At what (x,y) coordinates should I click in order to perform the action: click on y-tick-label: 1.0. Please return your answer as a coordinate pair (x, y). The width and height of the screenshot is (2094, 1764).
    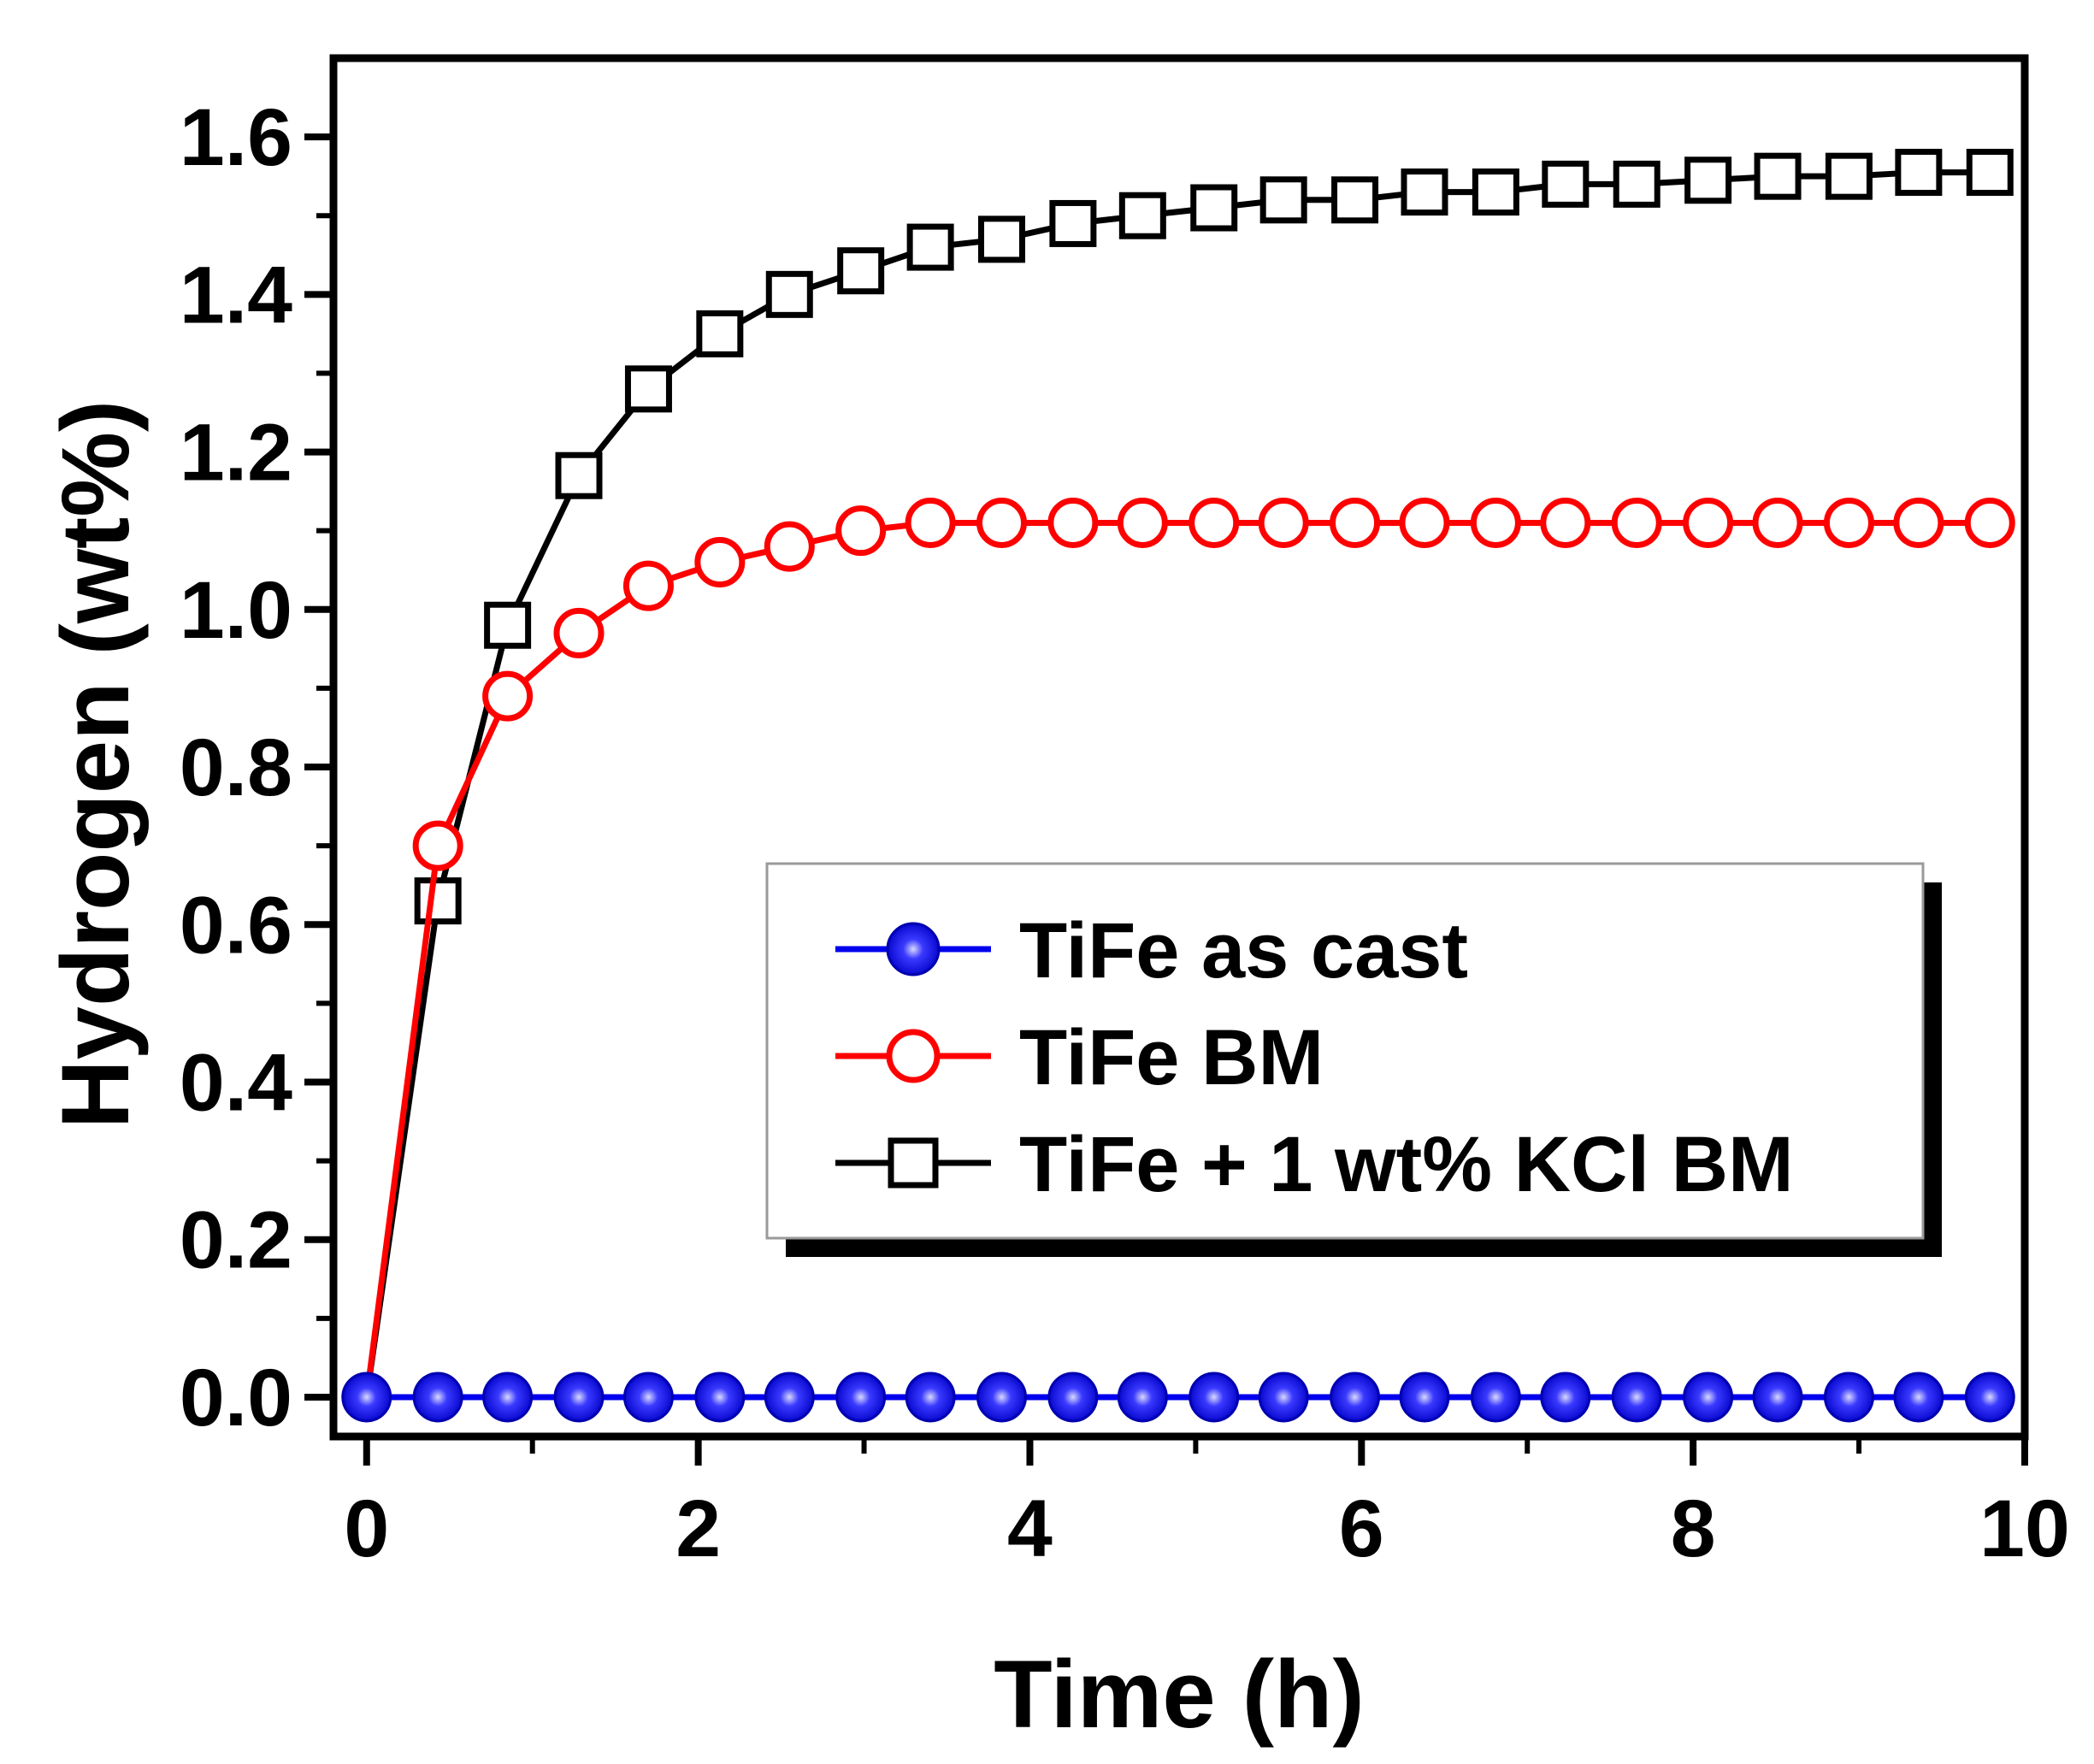
    Looking at the image, I should click on (236, 611).